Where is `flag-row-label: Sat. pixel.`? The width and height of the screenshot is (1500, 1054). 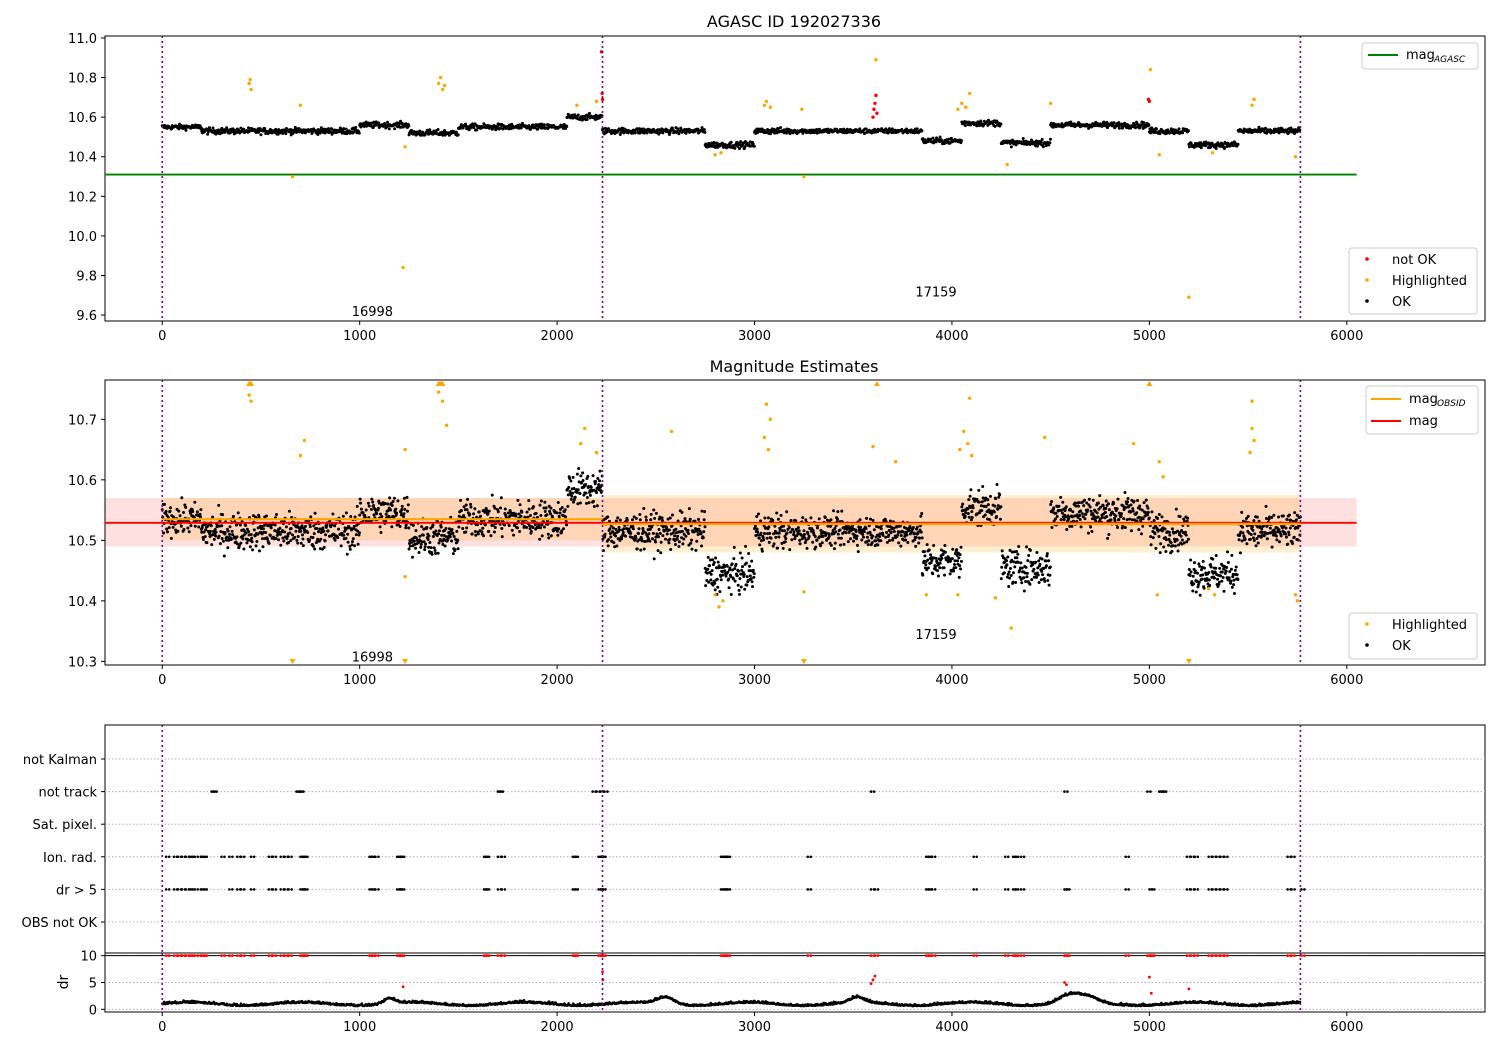
flag-row-label: Sat. pixel. is located at coordinates (65, 825).